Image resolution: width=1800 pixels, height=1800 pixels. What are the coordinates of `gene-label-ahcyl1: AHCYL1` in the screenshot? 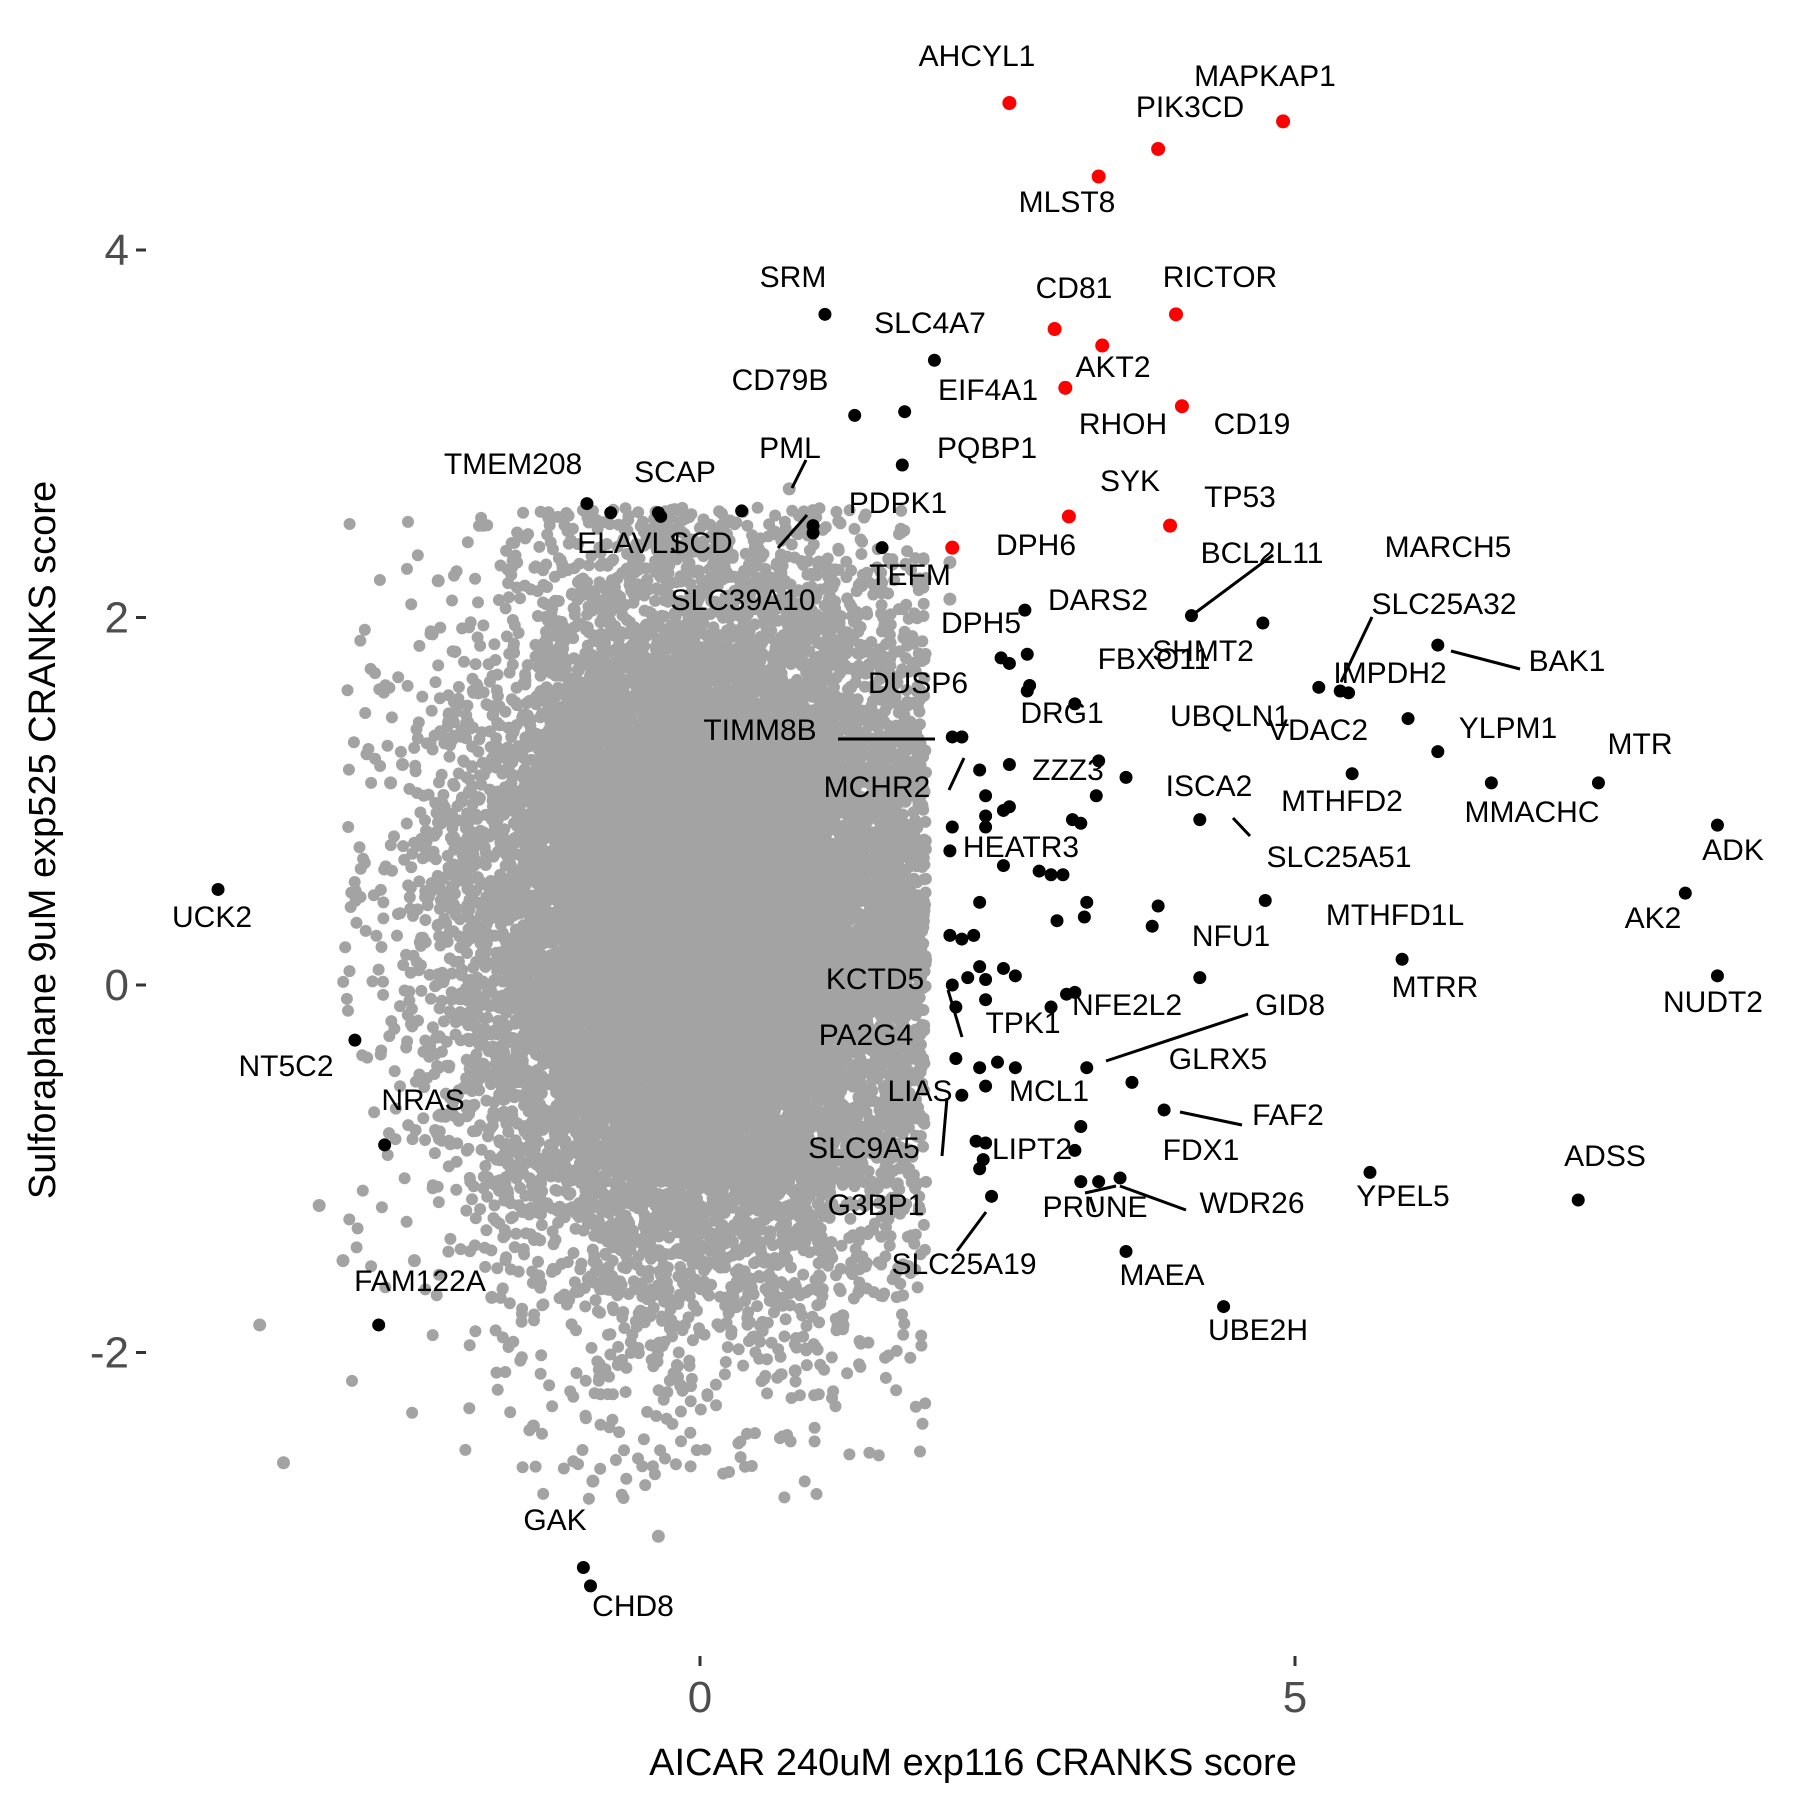 It's located at (977, 56).